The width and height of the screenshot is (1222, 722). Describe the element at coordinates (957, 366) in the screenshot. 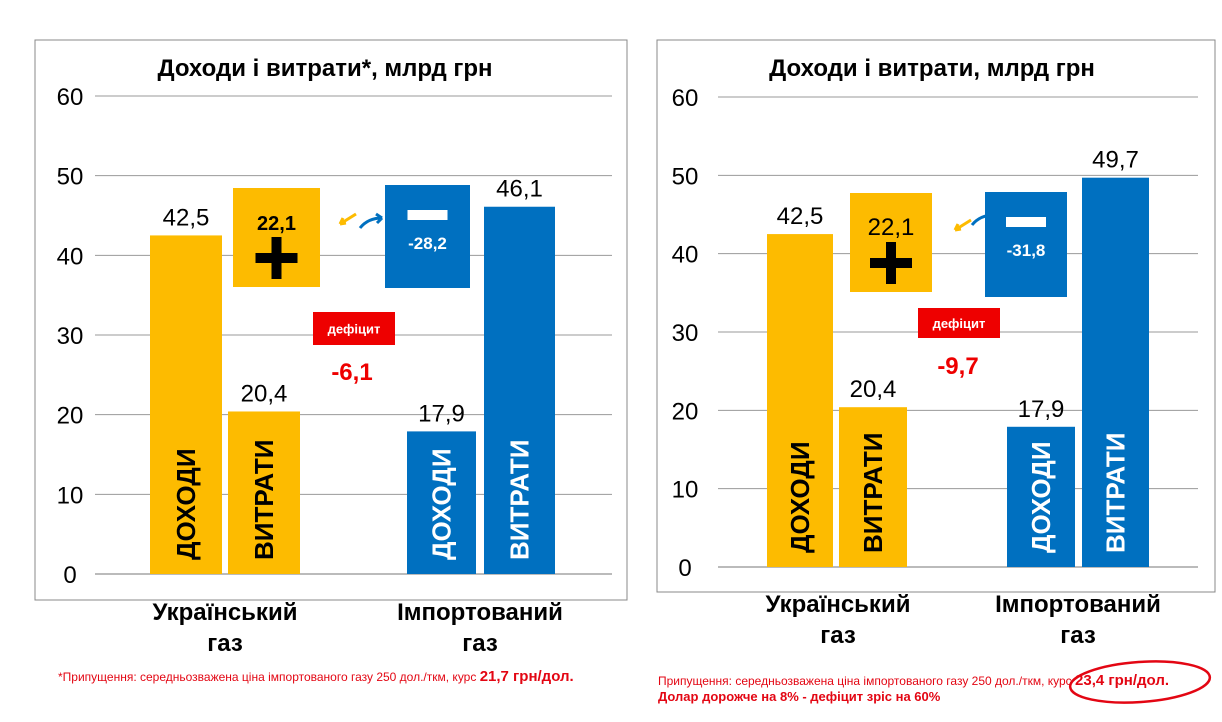

I see `deficit-value: -9,7` at that location.